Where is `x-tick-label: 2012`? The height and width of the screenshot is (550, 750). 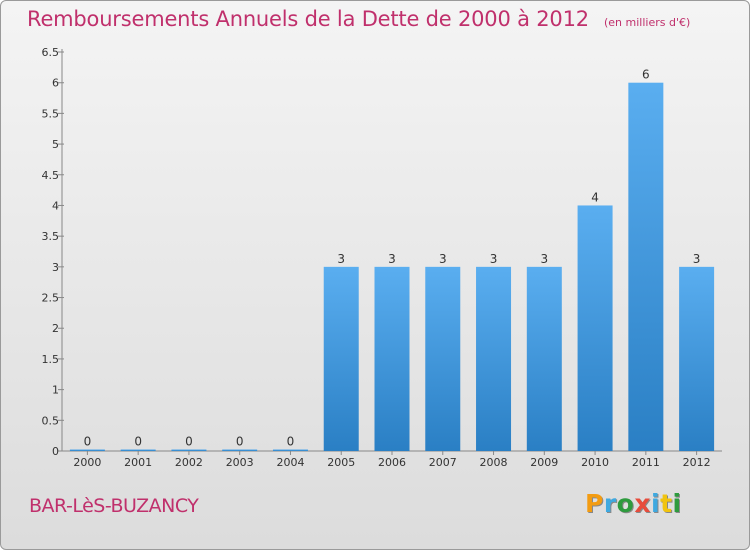
x-tick-label: 2012 is located at coordinates (697, 462).